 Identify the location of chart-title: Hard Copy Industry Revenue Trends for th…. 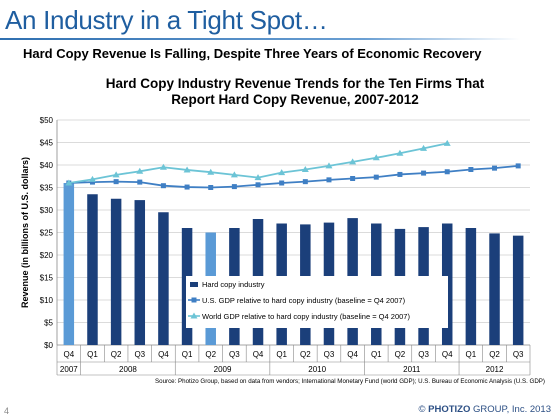
(295, 92).